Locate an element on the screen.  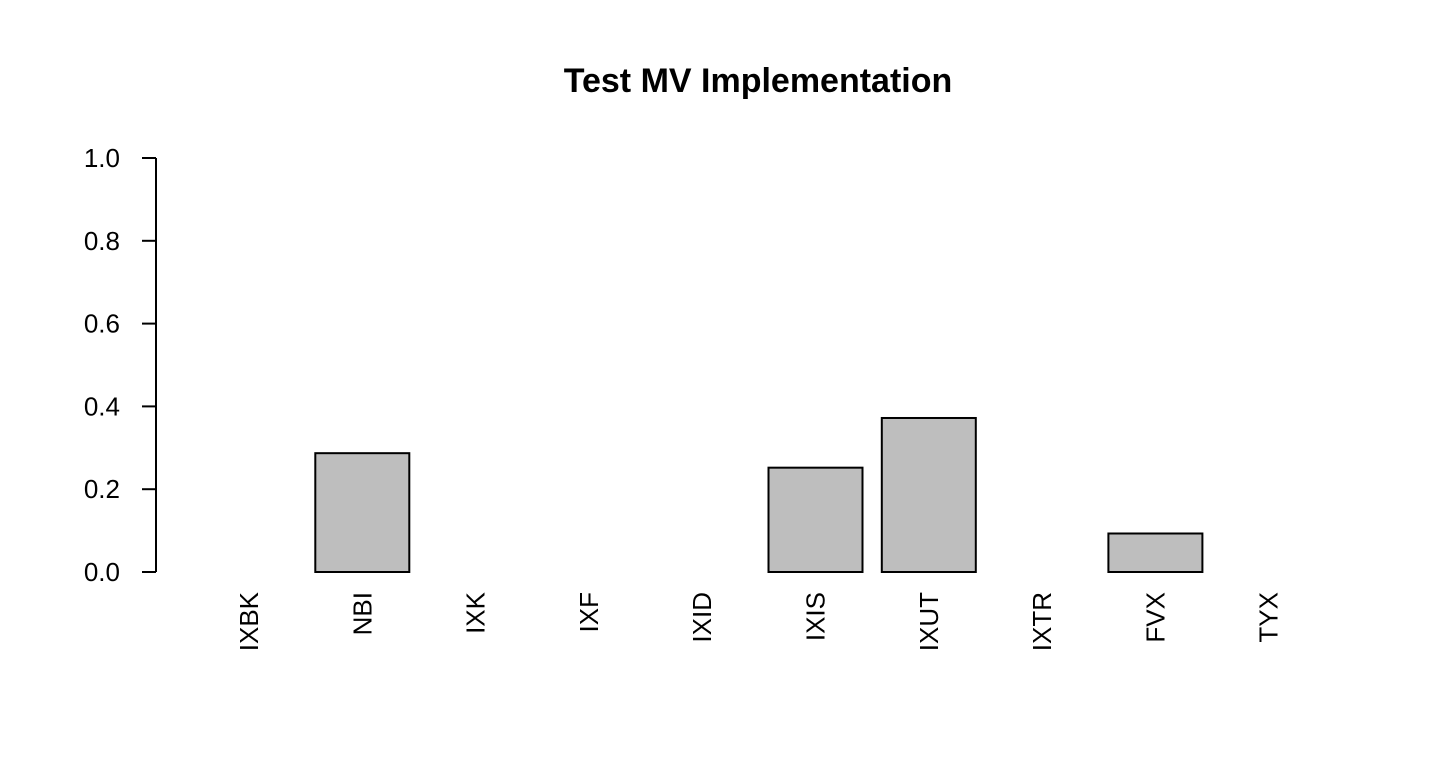
x-tick-label: TYX is located at coordinates (1269, 617).